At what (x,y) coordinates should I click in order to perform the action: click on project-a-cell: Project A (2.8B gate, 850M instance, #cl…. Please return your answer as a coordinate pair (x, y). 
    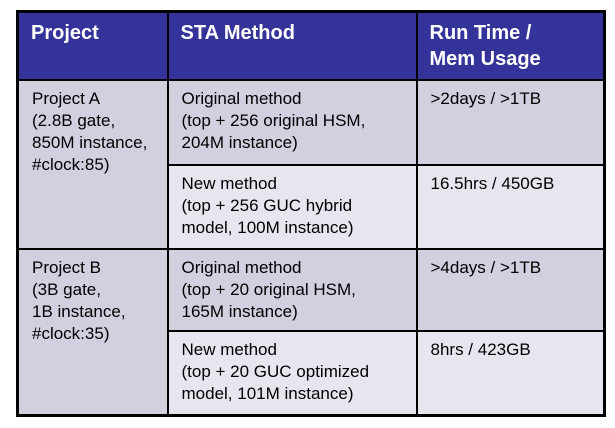
    Looking at the image, I should click on (92, 164).